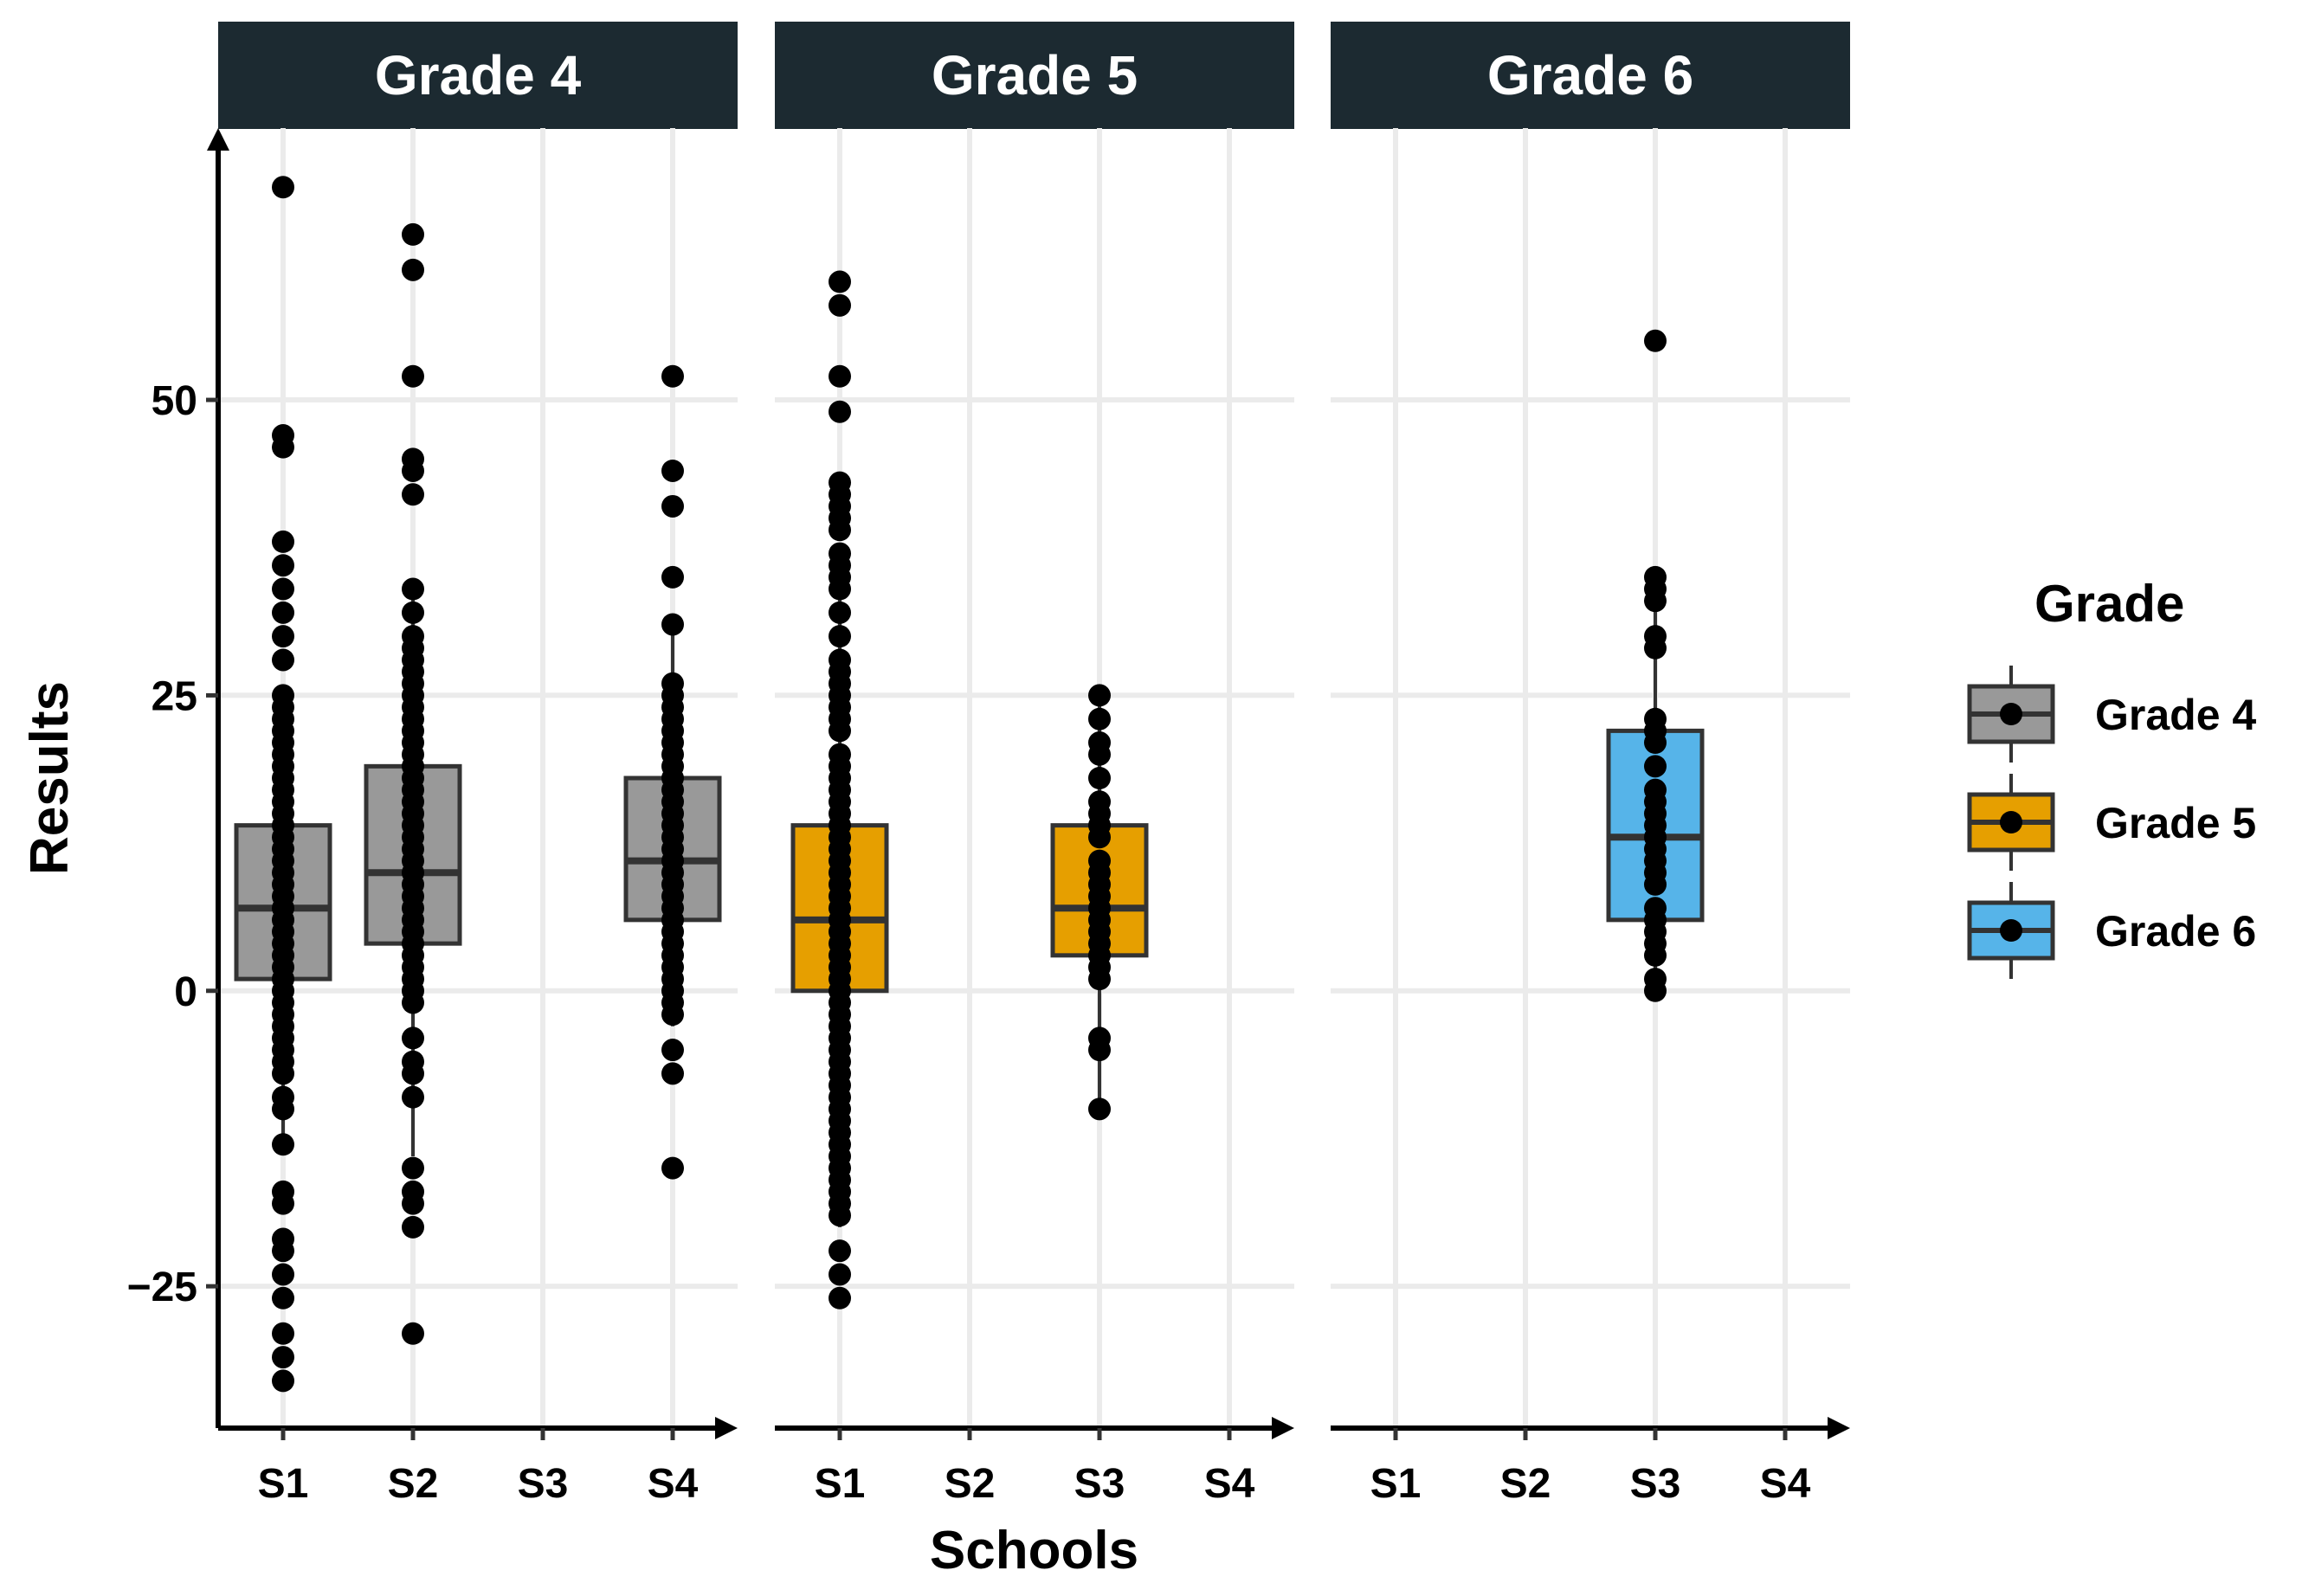 The width and height of the screenshot is (2302, 1596). I want to click on legend-title: Grade, so click(2109, 604).